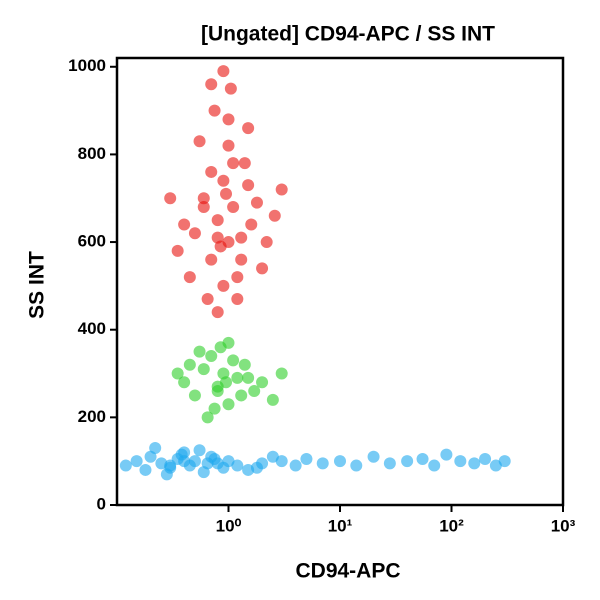 This screenshot has width=600, height=600. Describe the element at coordinates (92, 328) in the screenshot. I see `y-tick-label: 400` at that location.